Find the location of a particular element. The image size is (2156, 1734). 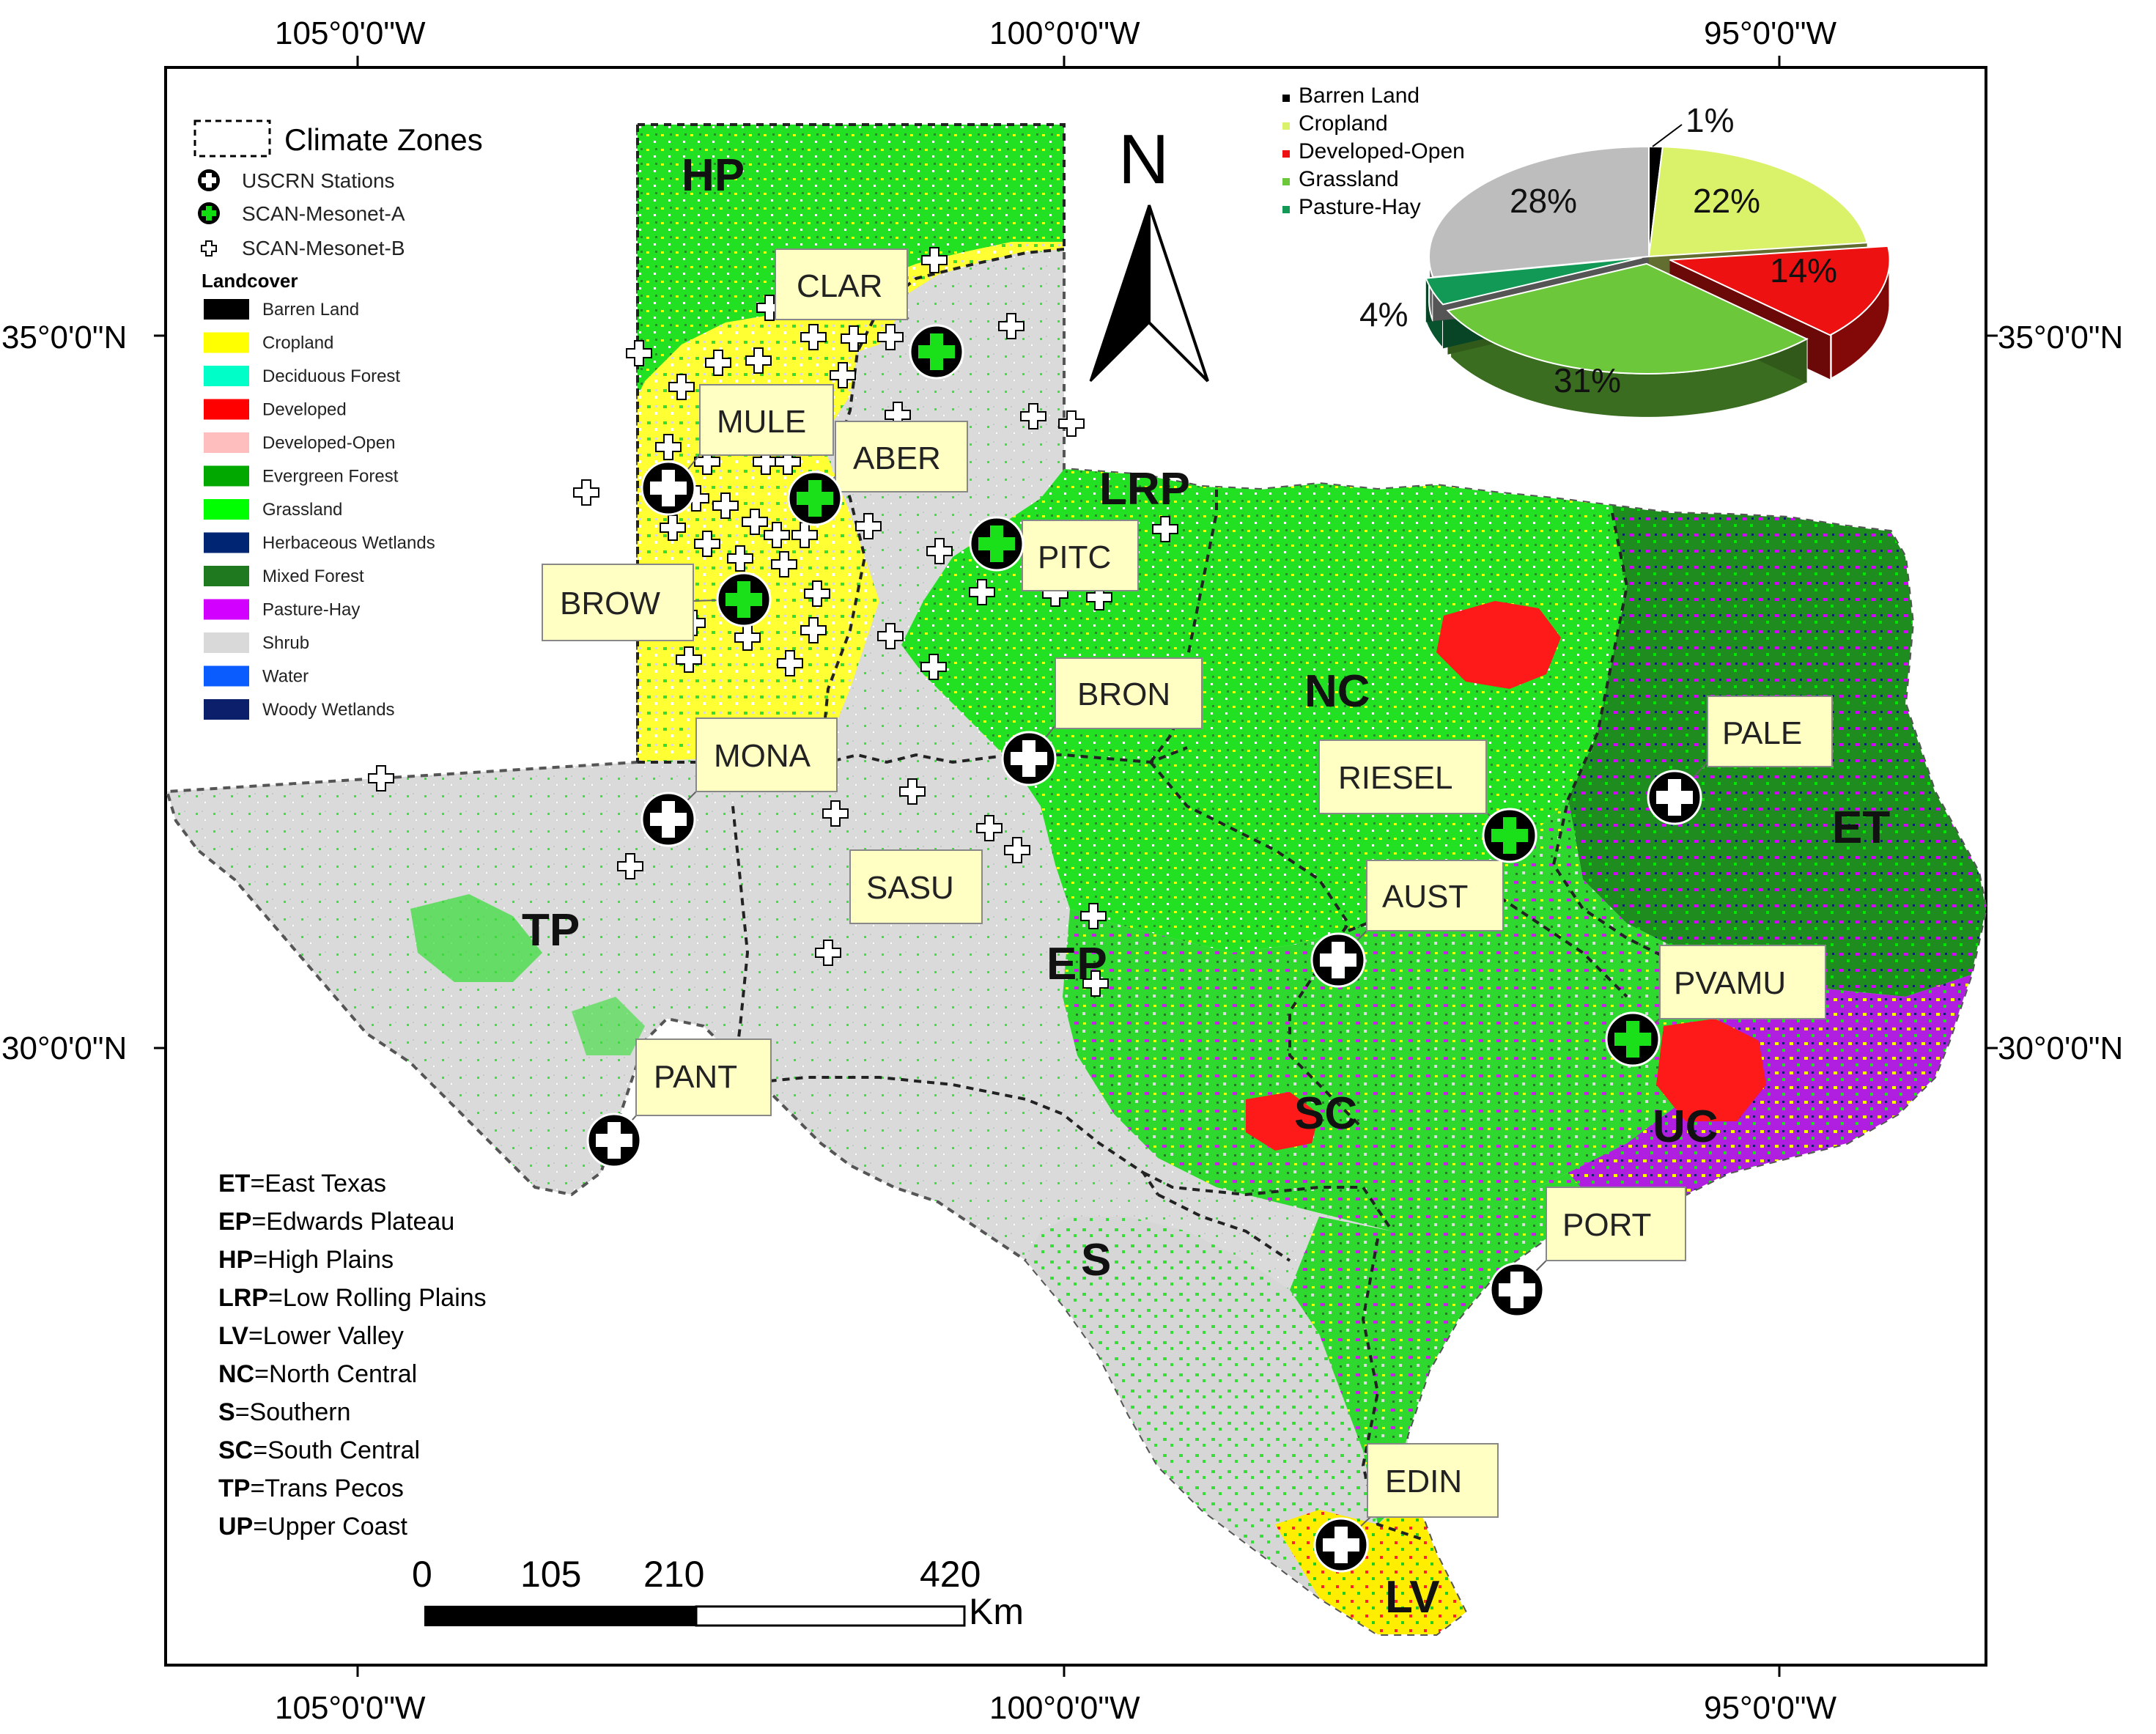

lat-left-35: 35°0'0"N is located at coordinates (64, 337).